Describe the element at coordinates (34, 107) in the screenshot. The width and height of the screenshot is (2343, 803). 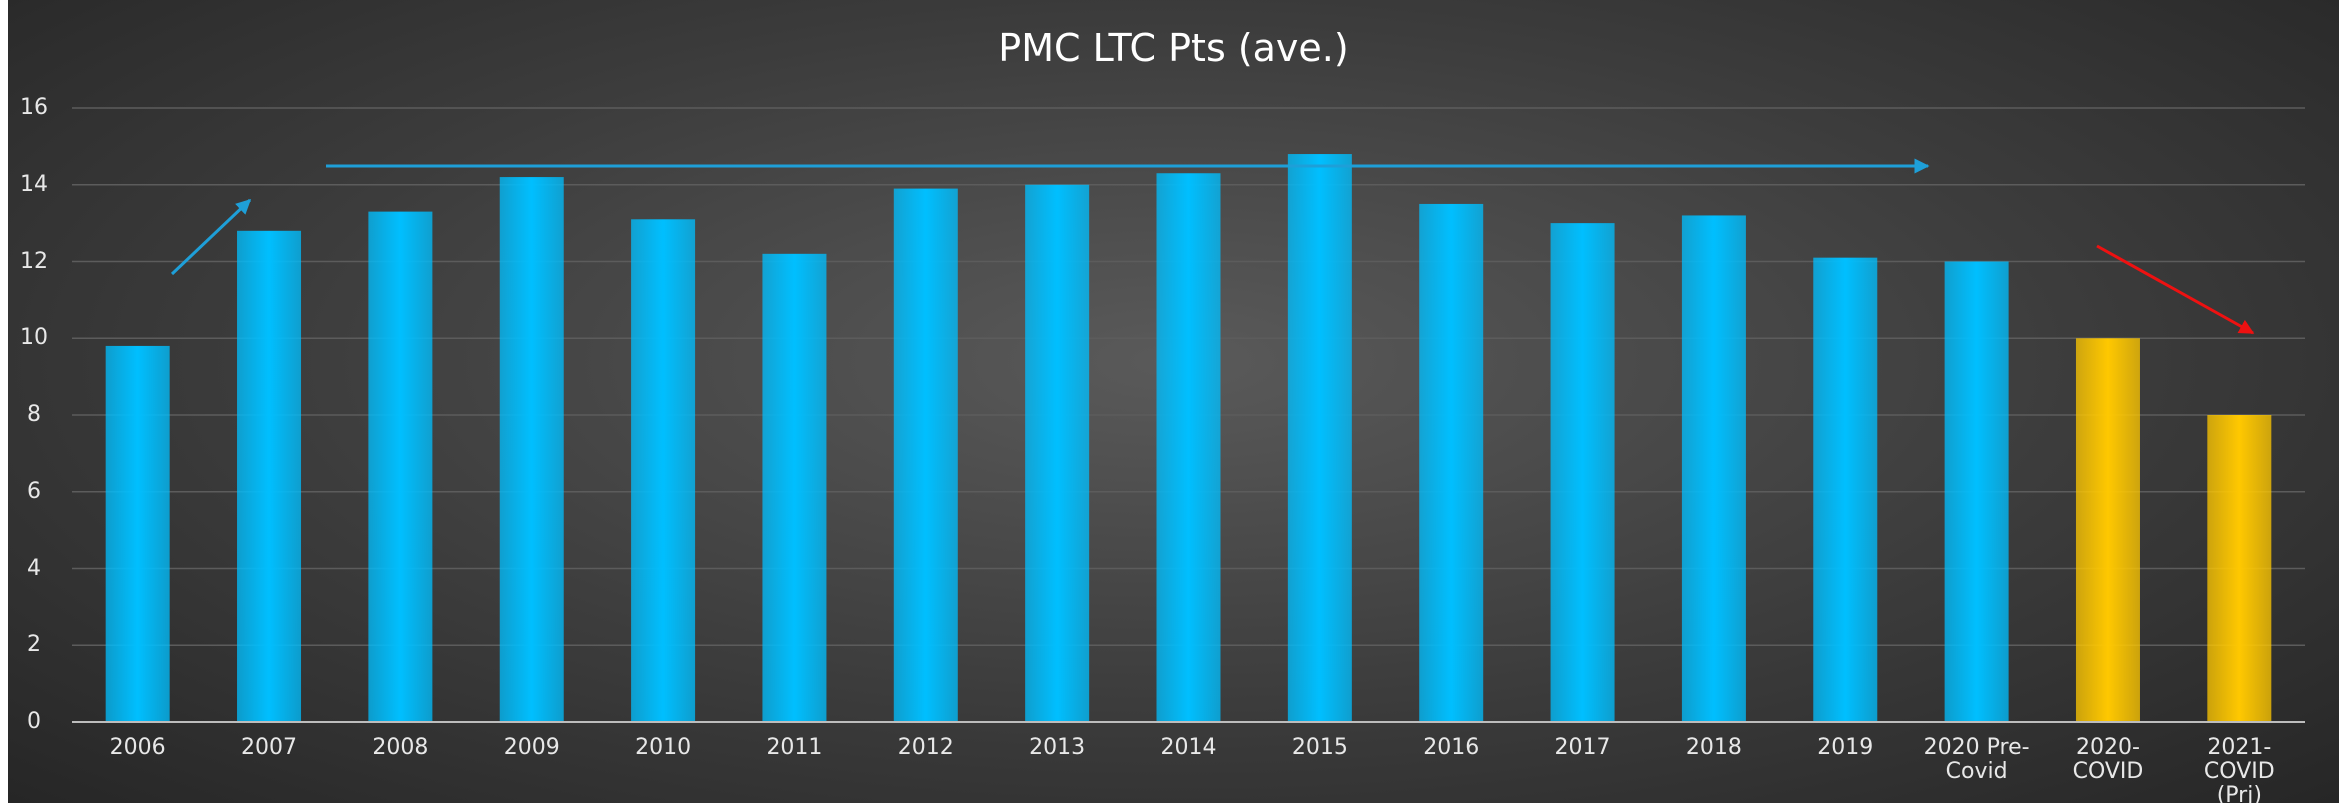
I see `y-tick-label: 16` at that location.